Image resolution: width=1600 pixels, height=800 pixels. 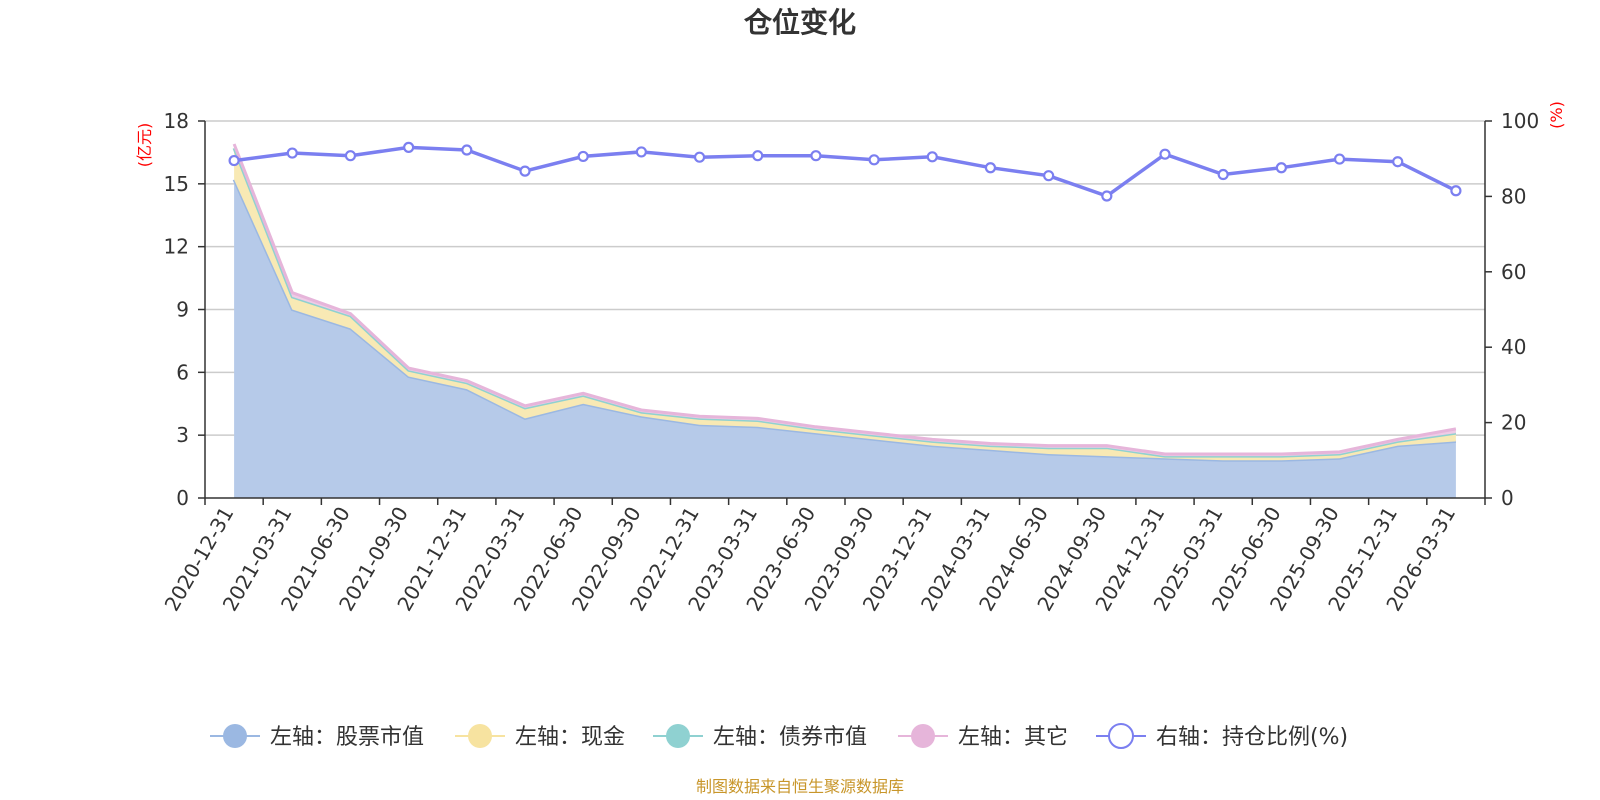 I want to click on left-axis-tick-label: 3, so click(x=182, y=435).